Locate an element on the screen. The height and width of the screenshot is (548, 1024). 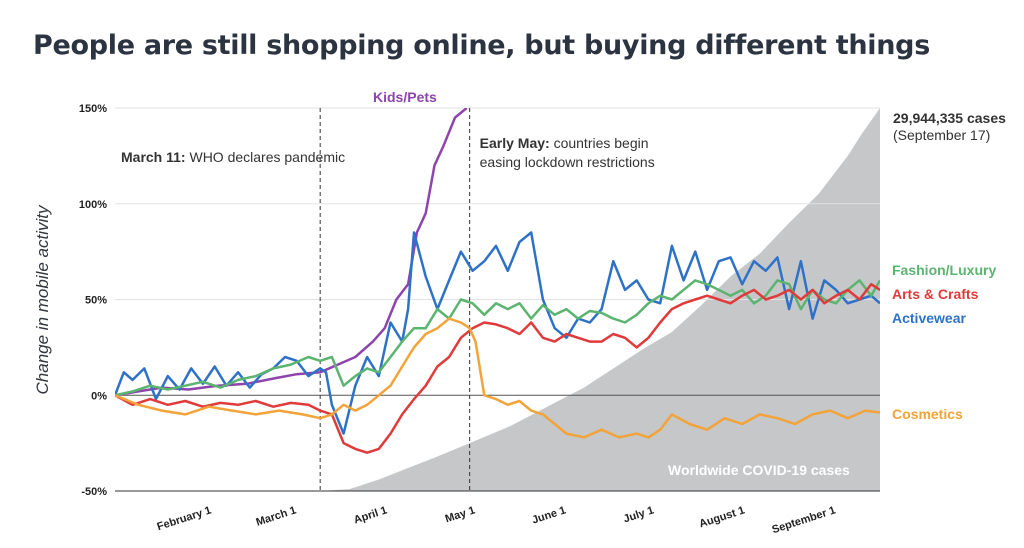
x-tick-label: May 1 is located at coordinates (460, 514).